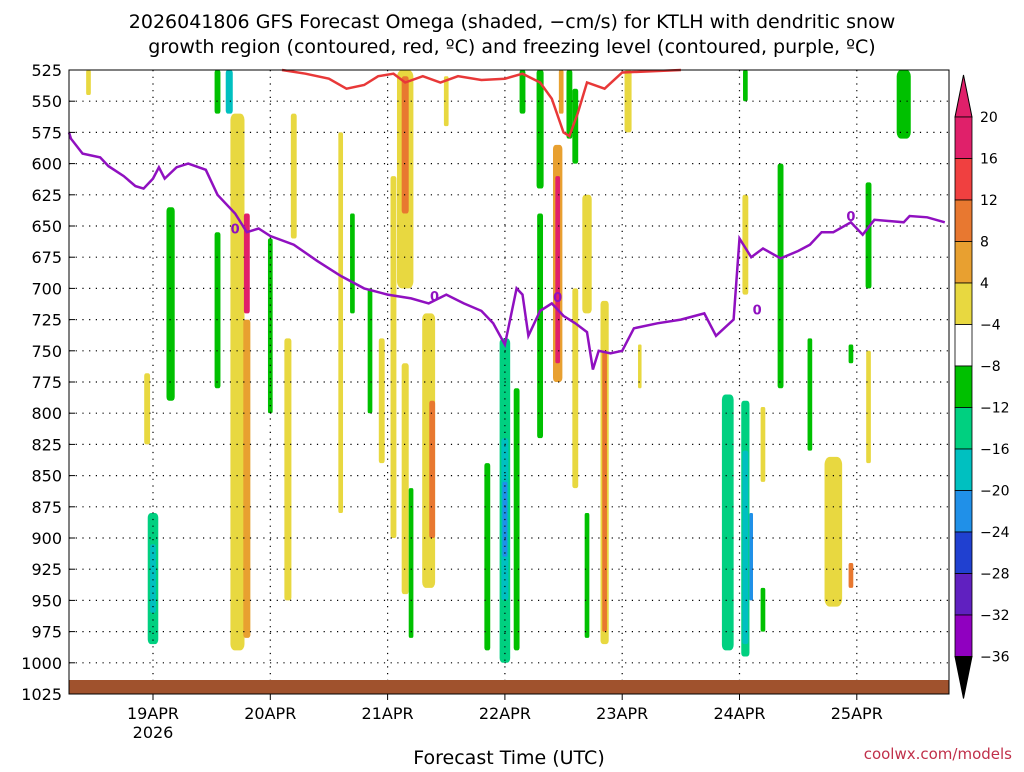 The height and width of the screenshot is (772, 1024). I want to click on y-tick-label-1025: 1025, so click(41, 694).